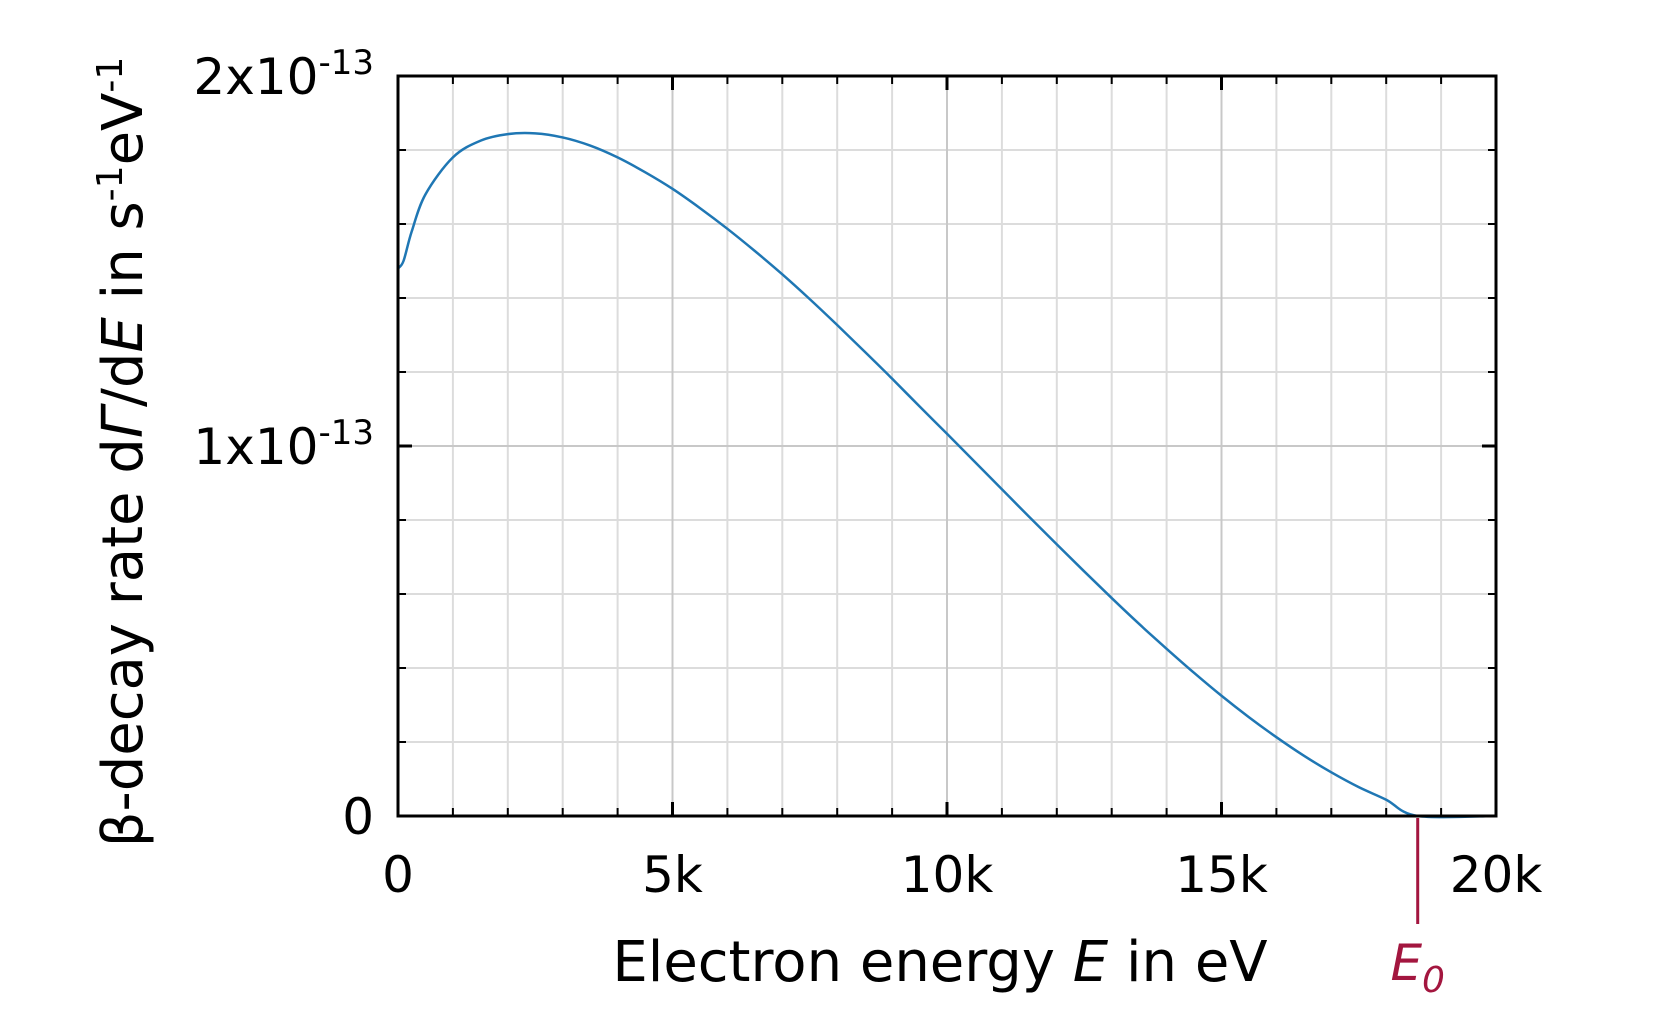 This screenshot has width=1669, height=1030. Describe the element at coordinates (672, 875) in the screenshot. I see `x-tick-label: 5k` at that location.